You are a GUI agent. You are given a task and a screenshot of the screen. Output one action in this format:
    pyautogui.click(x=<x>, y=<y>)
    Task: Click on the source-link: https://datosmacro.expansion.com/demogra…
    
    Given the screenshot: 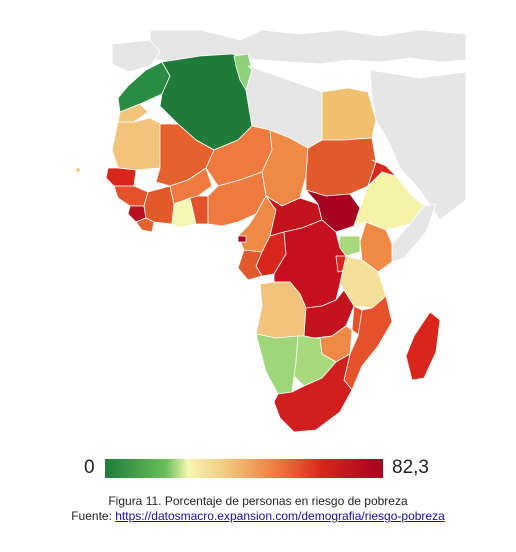 What is the action you would take?
    pyautogui.click(x=280, y=516)
    